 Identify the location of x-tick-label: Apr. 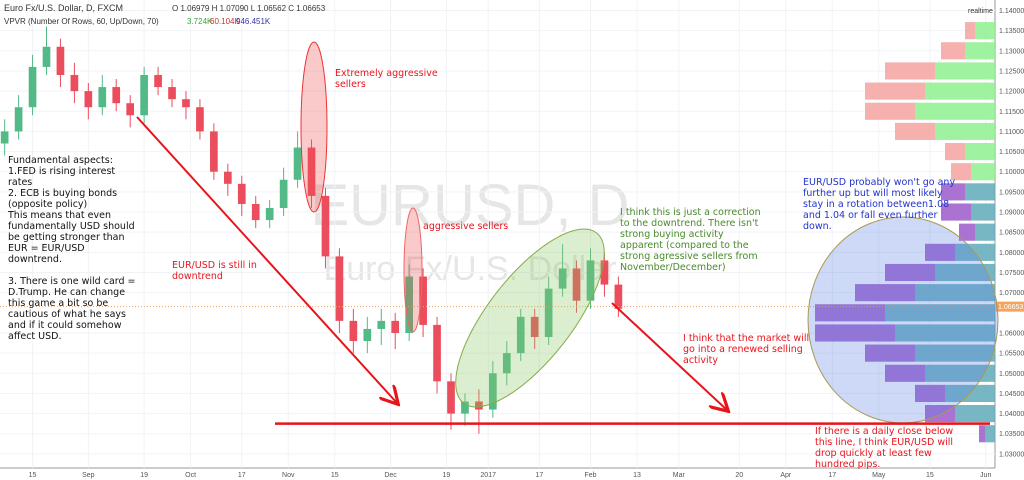
(786, 475).